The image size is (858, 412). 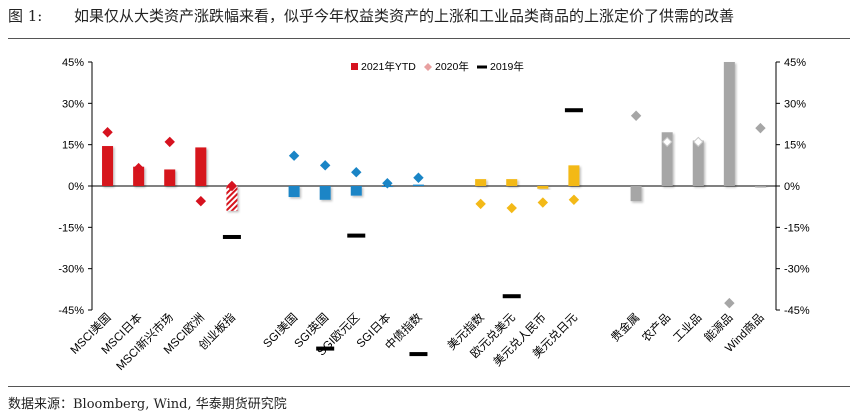 What do you see at coordinates (452, 66) in the screenshot?
I see `legend-label-2020: 2020年` at bounding box center [452, 66].